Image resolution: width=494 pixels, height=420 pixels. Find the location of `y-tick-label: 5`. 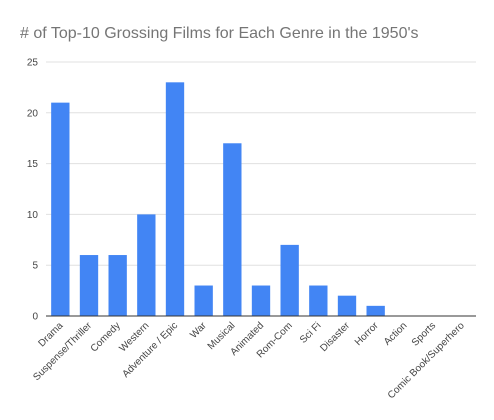

y-tick-label: 5 is located at coordinates (35, 266).